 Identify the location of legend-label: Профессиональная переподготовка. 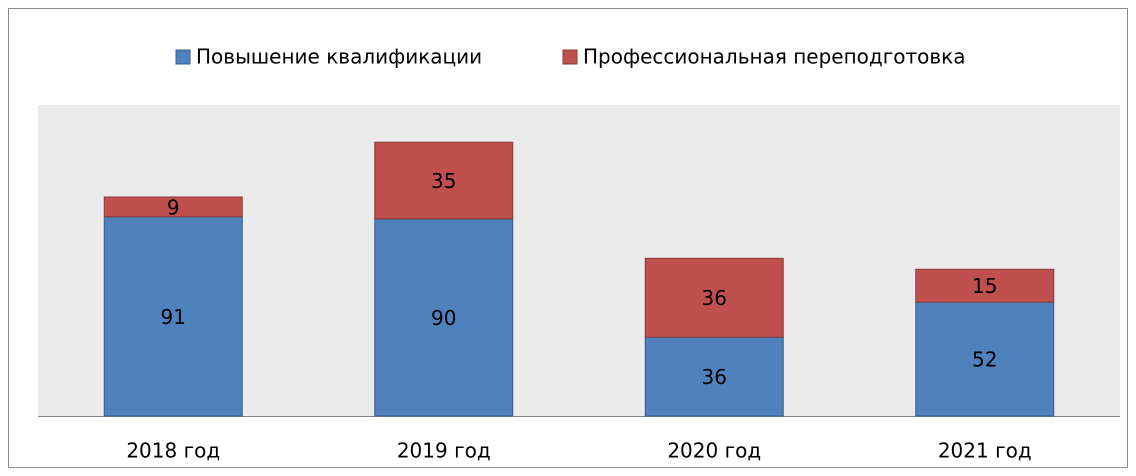
(774, 57).